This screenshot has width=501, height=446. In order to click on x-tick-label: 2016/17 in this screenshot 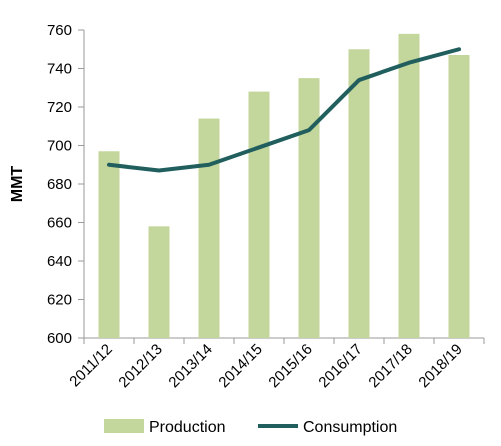, I will do `click(340, 366)`.